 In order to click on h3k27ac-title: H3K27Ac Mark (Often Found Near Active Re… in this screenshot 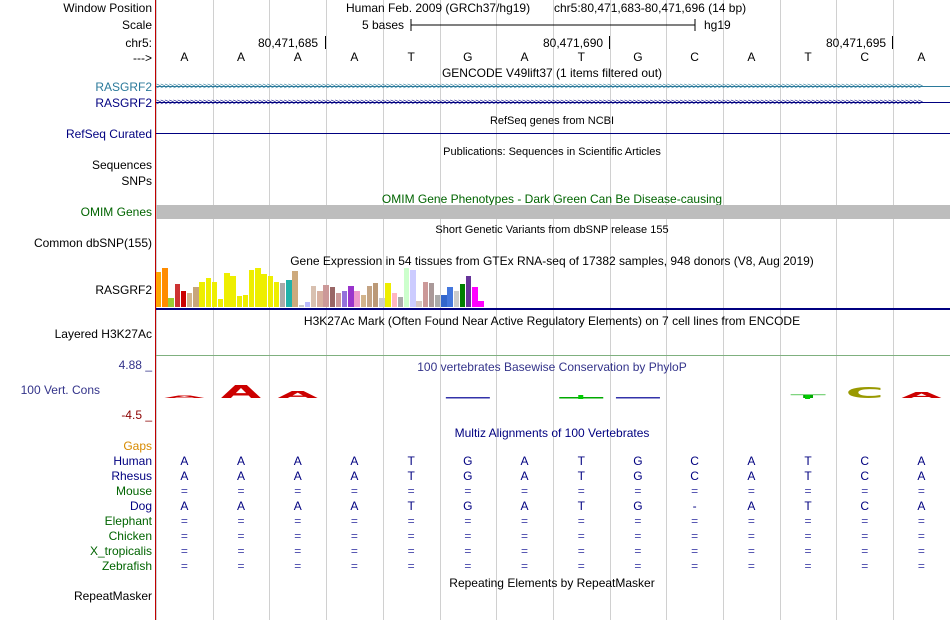, I will do `click(552, 321)`.